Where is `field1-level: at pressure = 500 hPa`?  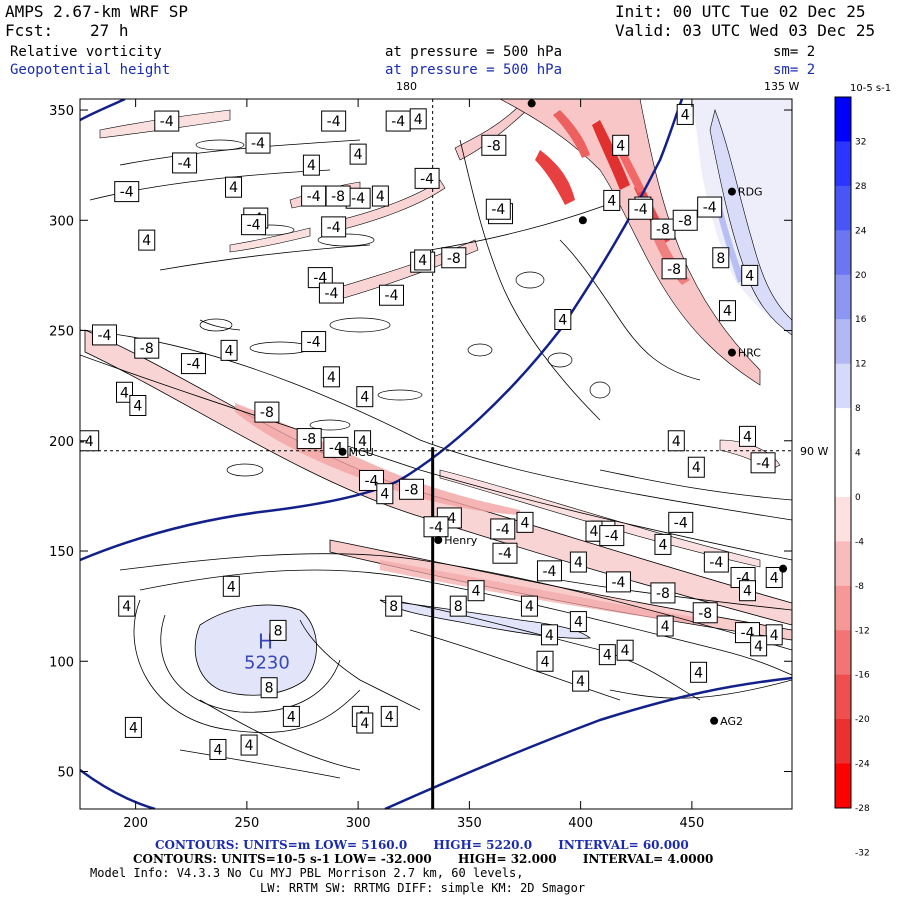
field1-level: at pressure = 500 hPa is located at coordinates (474, 52).